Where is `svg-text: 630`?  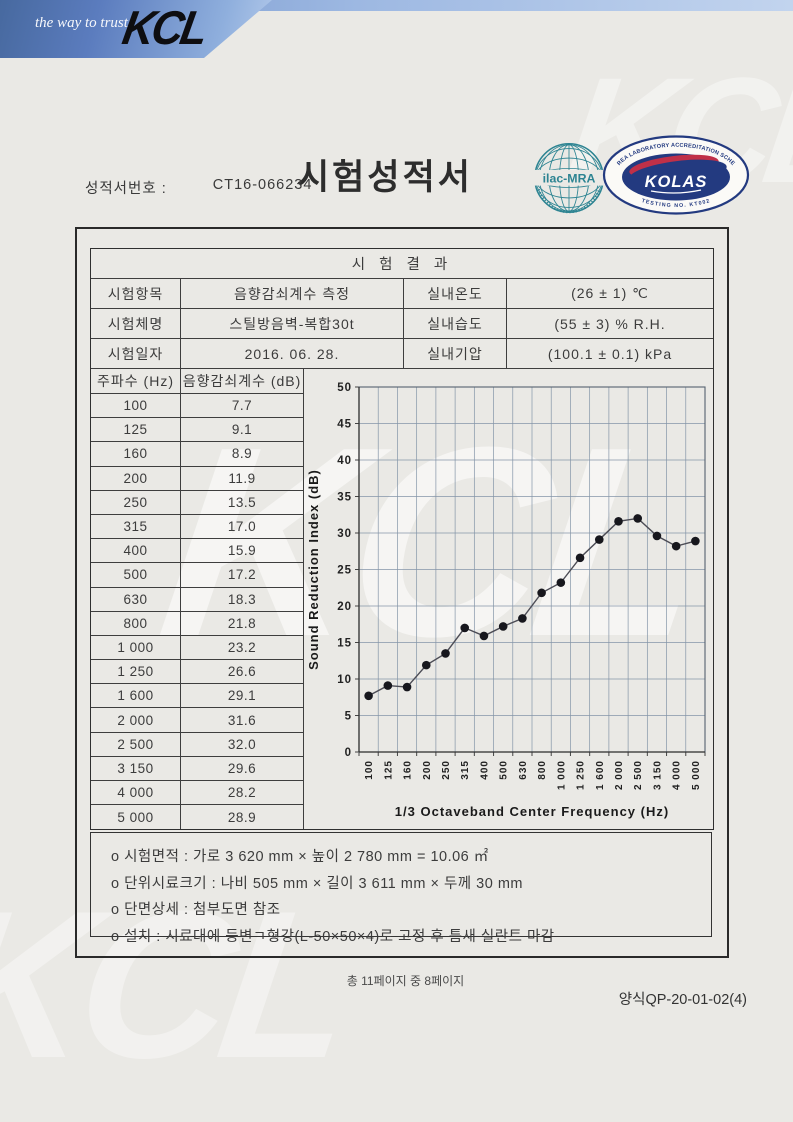 svg-text: 630 is located at coordinates (523, 770).